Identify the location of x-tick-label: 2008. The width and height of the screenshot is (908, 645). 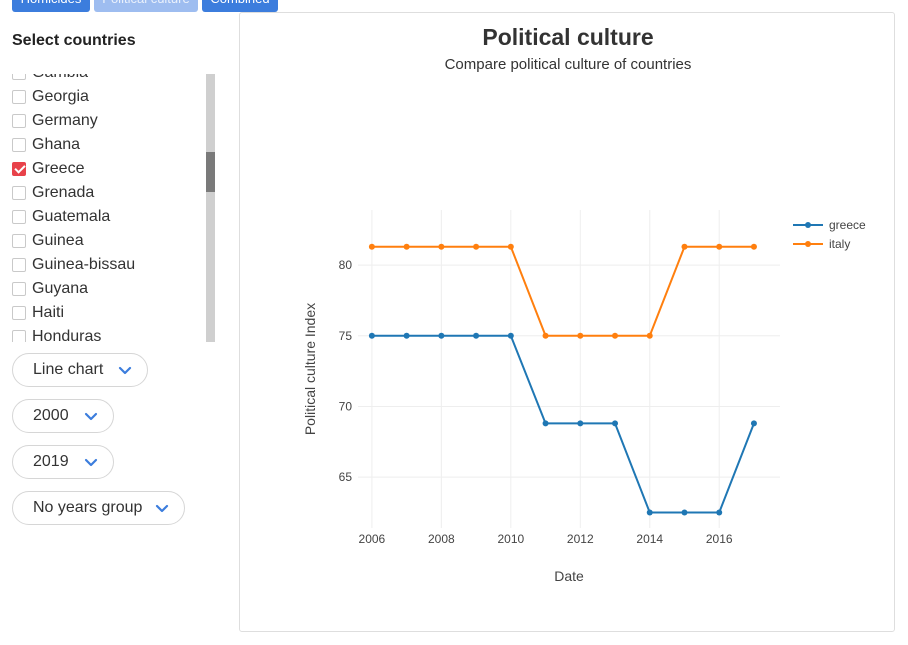
(441, 539).